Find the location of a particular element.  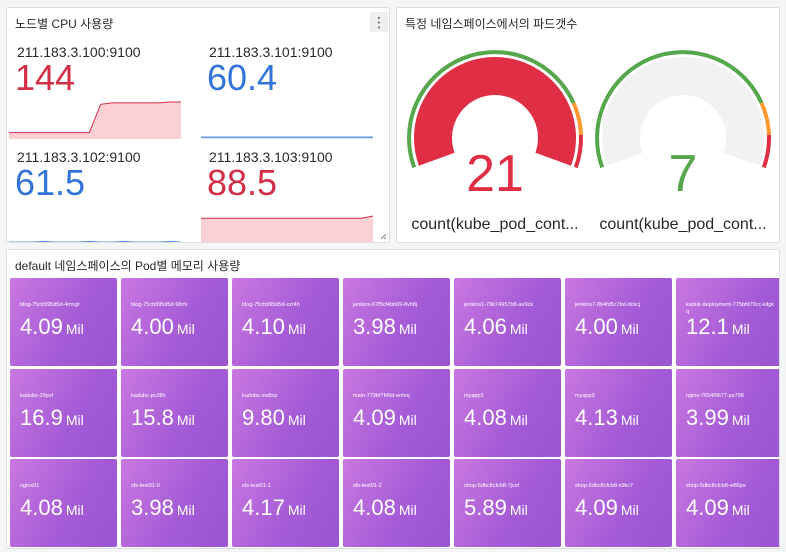

pod-memory-tile: jenkins1-79b74957b8-ae9ck 4.06 Mil is located at coordinates (507, 322).